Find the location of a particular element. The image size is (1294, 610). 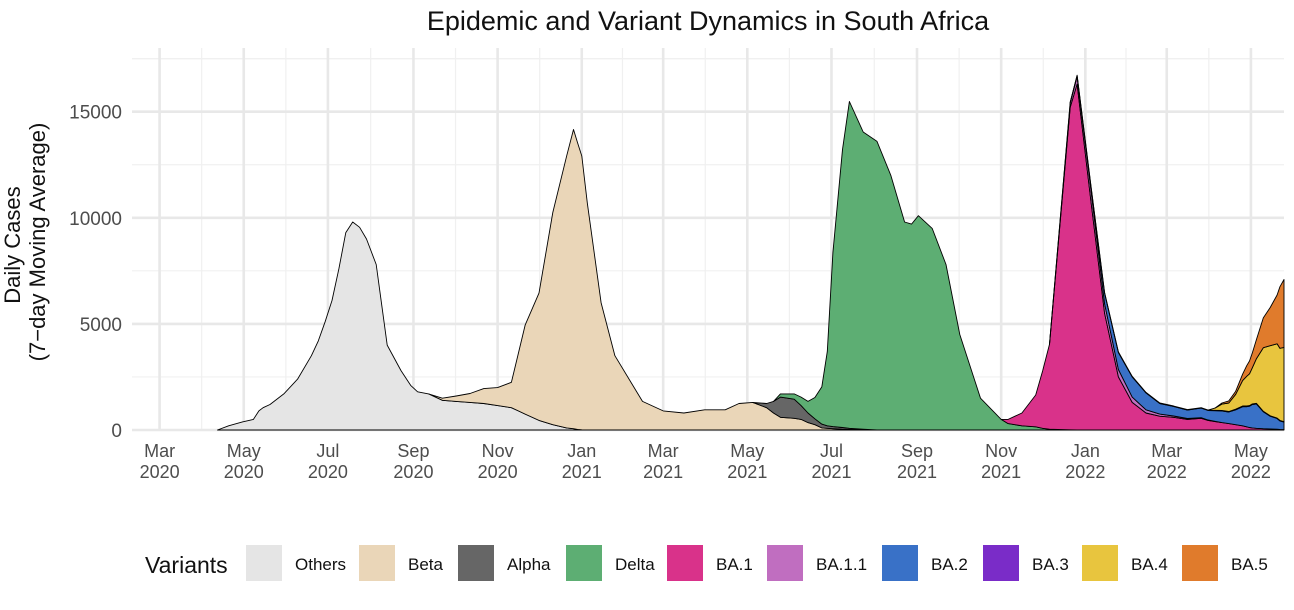

legend-label-ba-5: BA.5 is located at coordinates (1249, 564).